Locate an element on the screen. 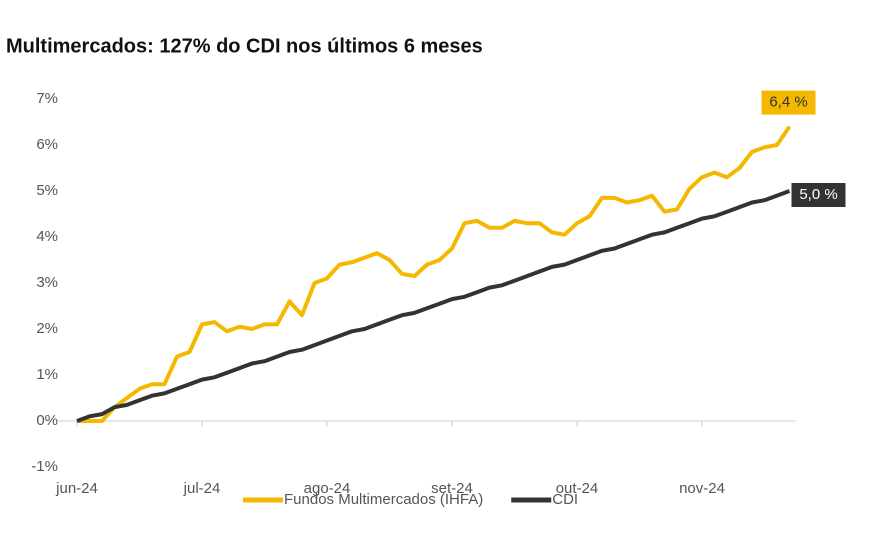 Image resolution: width=876 pixels, height=534 pixels. y-tick-label: 7% is located at coordinates (47, 98).